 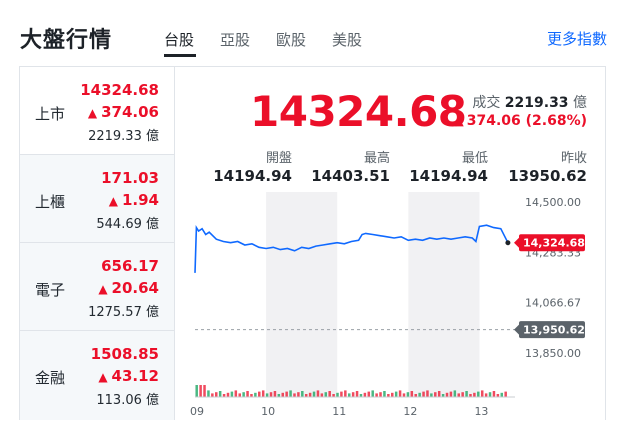 What do you see at coordinates (66, 40) in the screenshot?
I see `page-title: 大盤行情` at bounding box center [66, 40].